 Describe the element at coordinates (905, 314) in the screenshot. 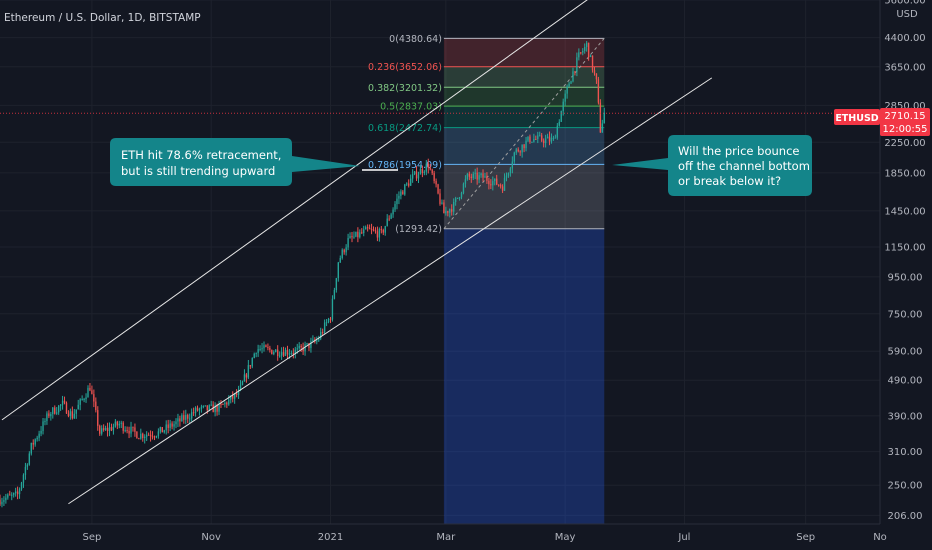

I see `price-tick-label: 750.00` at that location.